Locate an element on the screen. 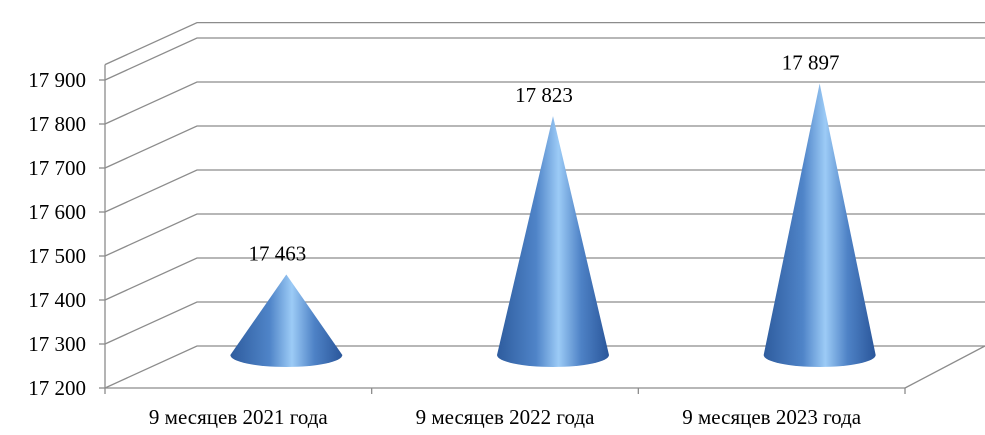 Image resolution: width=985 pixels, height=435 pixels. x-category-label: 9 месяцев 2022 года is located at coordinates (506, 417).